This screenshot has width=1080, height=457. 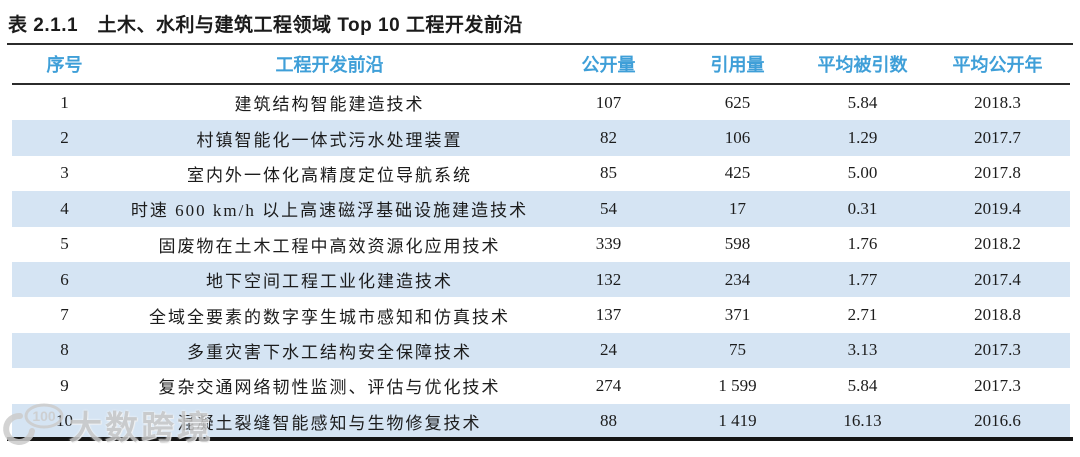 I want to click on cell-citations: 425, so click(x=737, y=173).